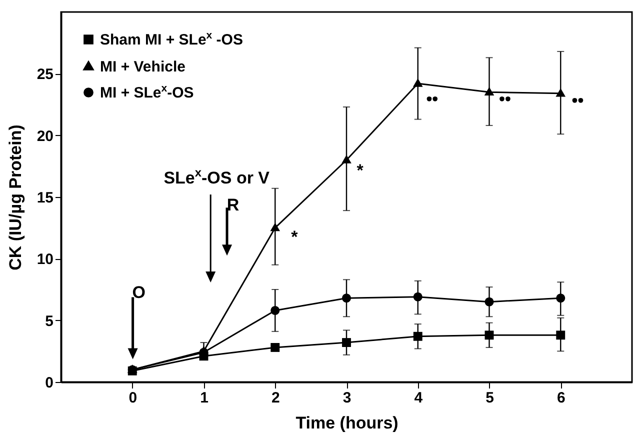  What do you see at coordinates (275, 398) in the screenshot?
I see `x-tick-label: 2` at bounding box center [275, 398].